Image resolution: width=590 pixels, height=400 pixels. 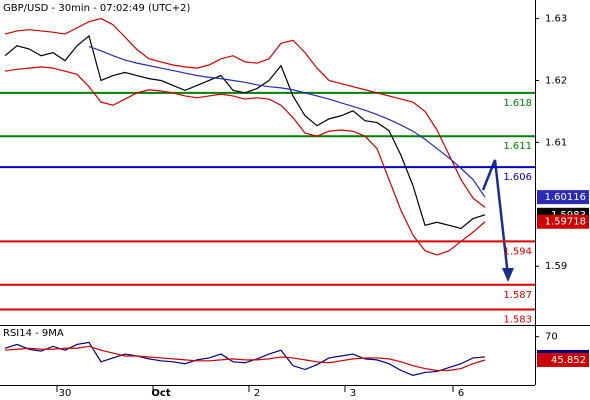 What do you see at coordinates (565, 222) in the screenshot?
I see `value-label: 1.59718` at bounding box center [565, 222].